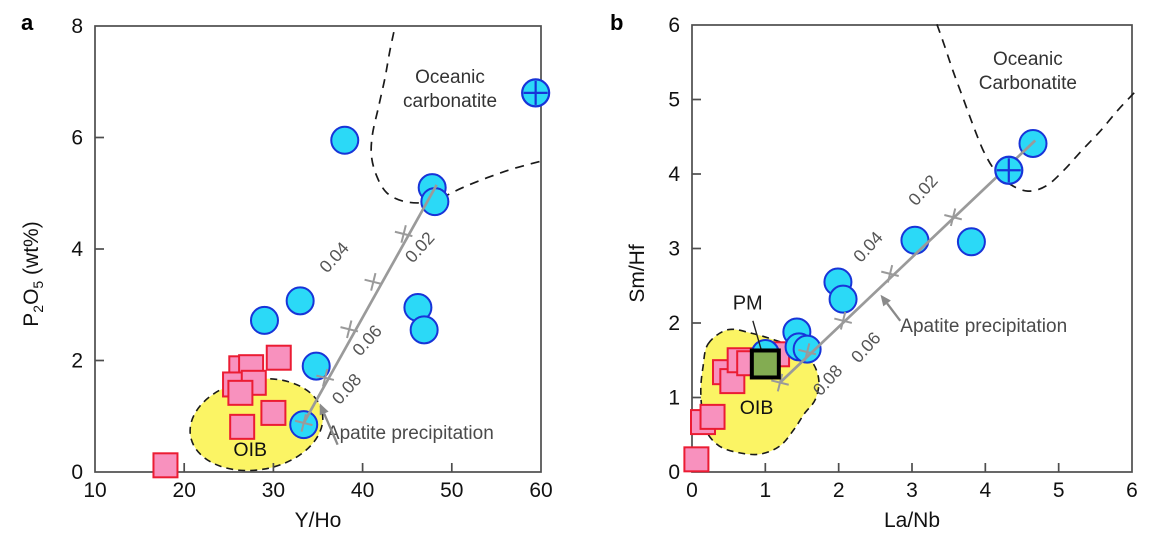 This screenshot has height=537, width=1172. Describe the element at coordinates (1132, 490) in the screenshot. I see `x-tick-label: 6` at that location.